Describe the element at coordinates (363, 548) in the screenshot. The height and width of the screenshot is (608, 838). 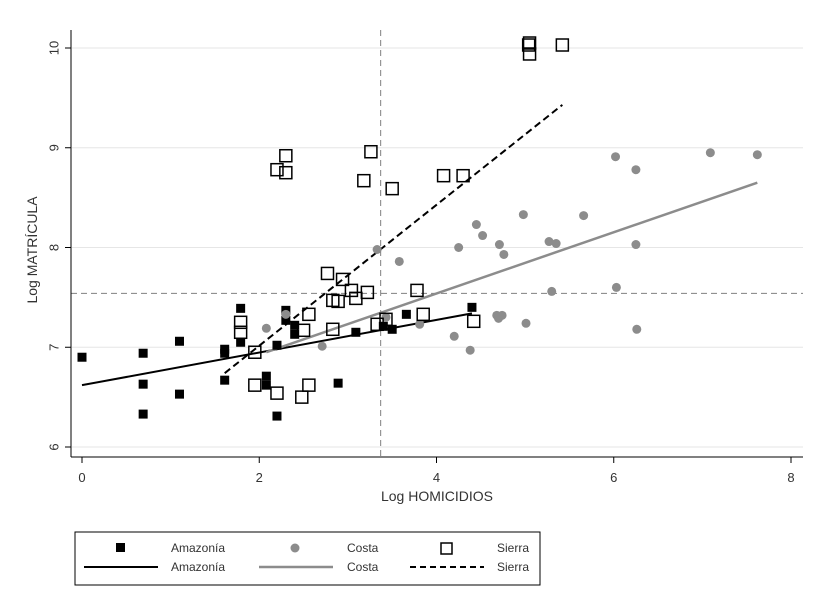
I see `legend-label-costa-points: Costa` at that location.